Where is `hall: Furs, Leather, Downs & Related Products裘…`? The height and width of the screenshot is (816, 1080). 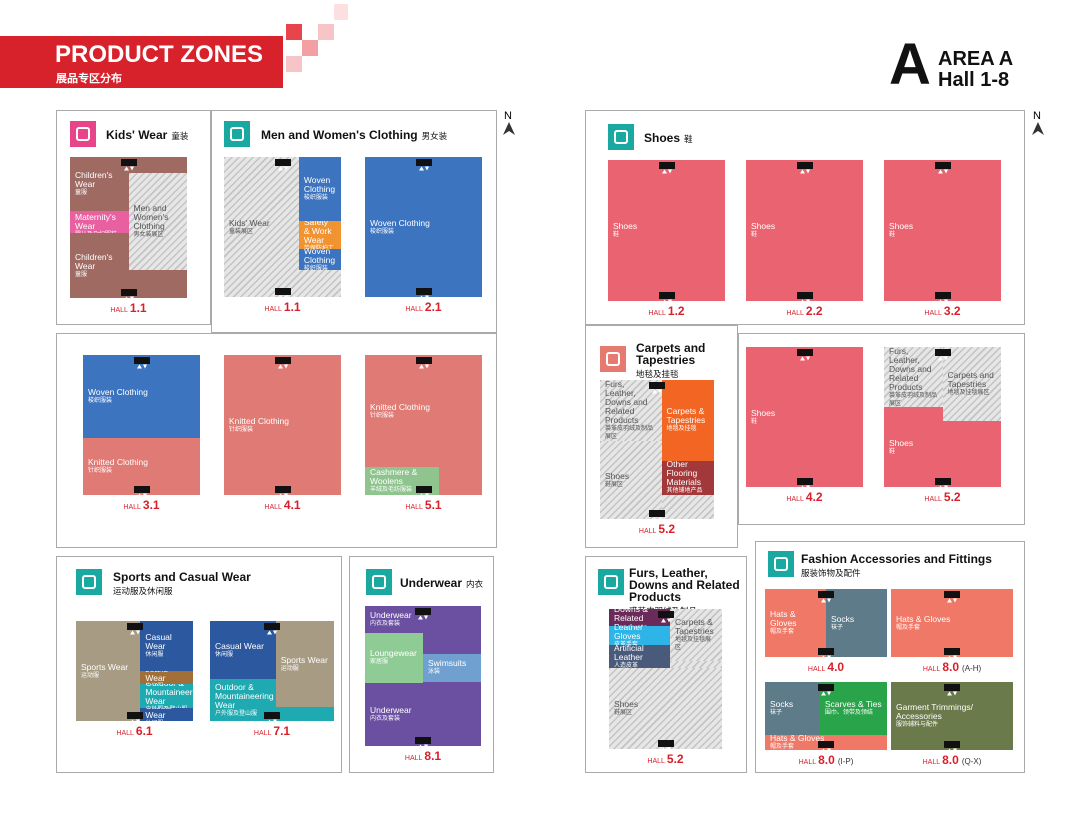
hall: Furs, Leather, Downs & Related Products裘… is located at coordinates (665, 679).